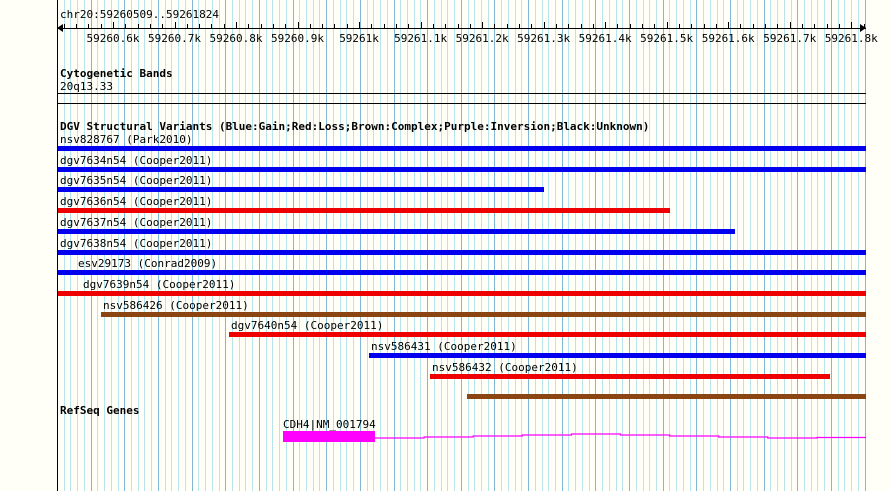 The image size is (890, 491). I want to click on ruler-tick-label: 59261k, so click(359, 38).